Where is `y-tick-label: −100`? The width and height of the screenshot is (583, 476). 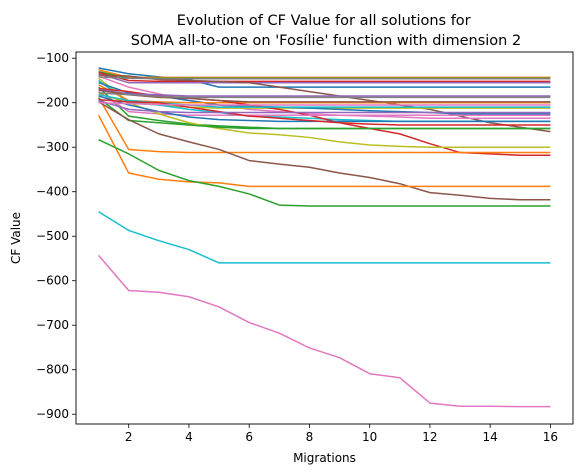
y-tick-label: −100 is located at coordinates (52, 58).